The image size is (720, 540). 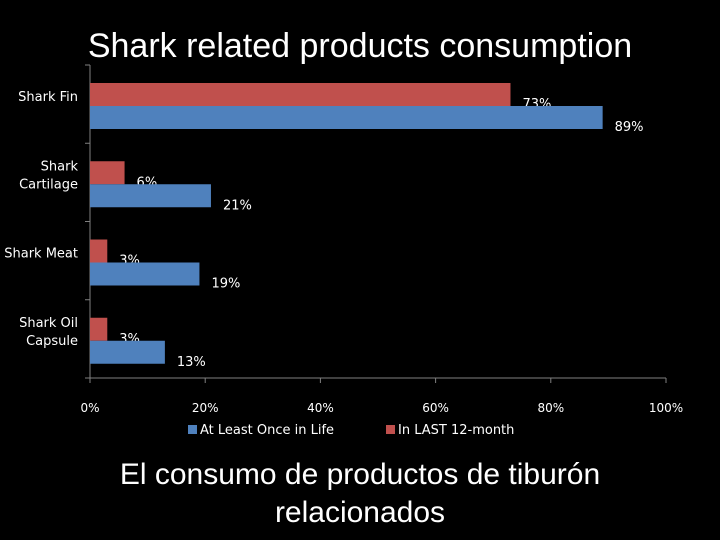 I want to click on bar-in-last-12-month-shark-oil-capsule, so click(x=99, y=329).